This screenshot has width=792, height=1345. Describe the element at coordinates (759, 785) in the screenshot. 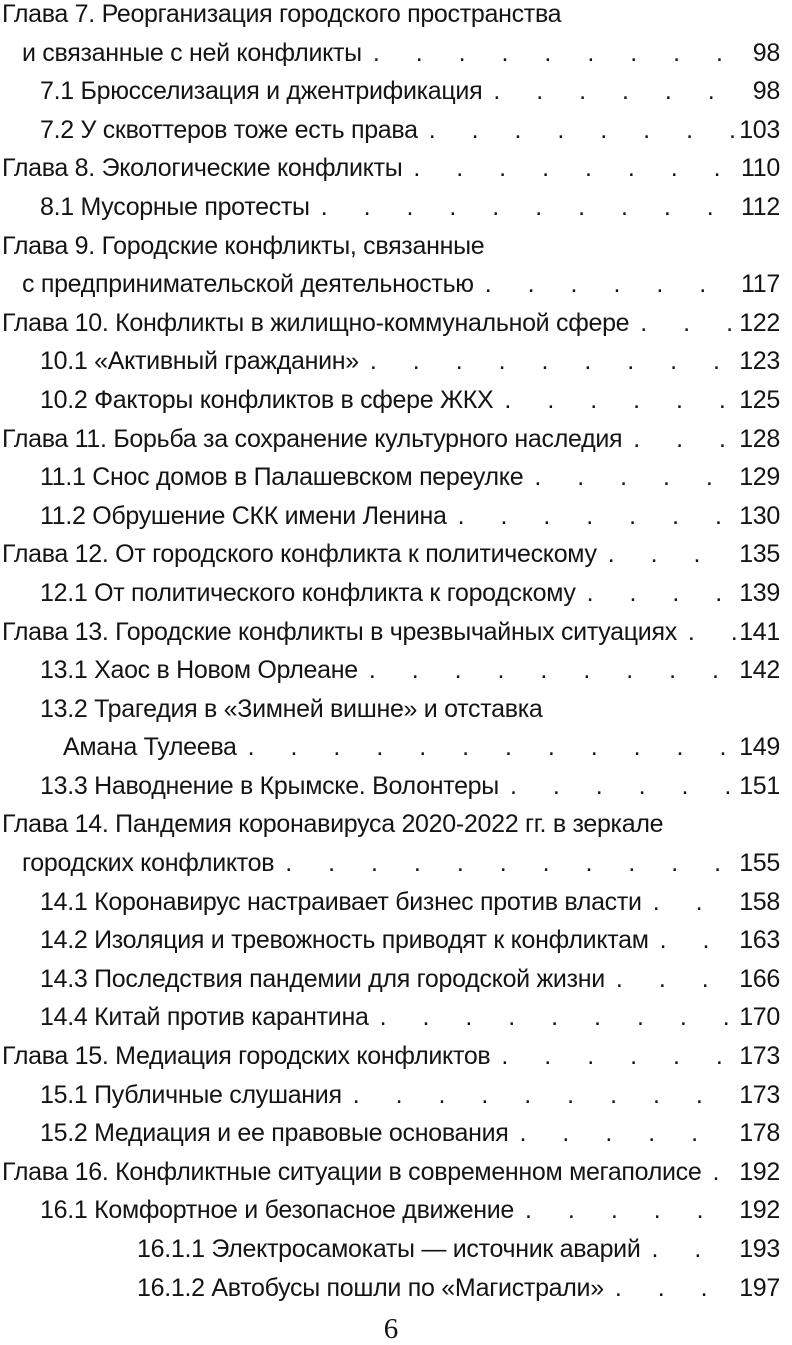

I see `toc-page-number: 151` at that location.